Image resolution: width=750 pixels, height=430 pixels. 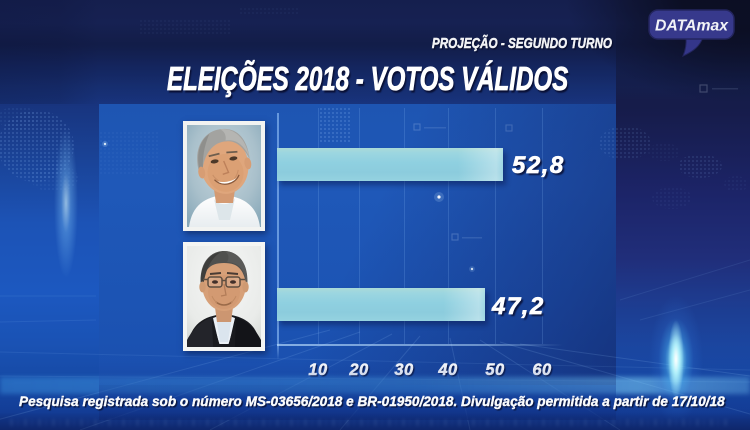 I want to click on svg-text: DATAmax, so click(x=692, y=26).